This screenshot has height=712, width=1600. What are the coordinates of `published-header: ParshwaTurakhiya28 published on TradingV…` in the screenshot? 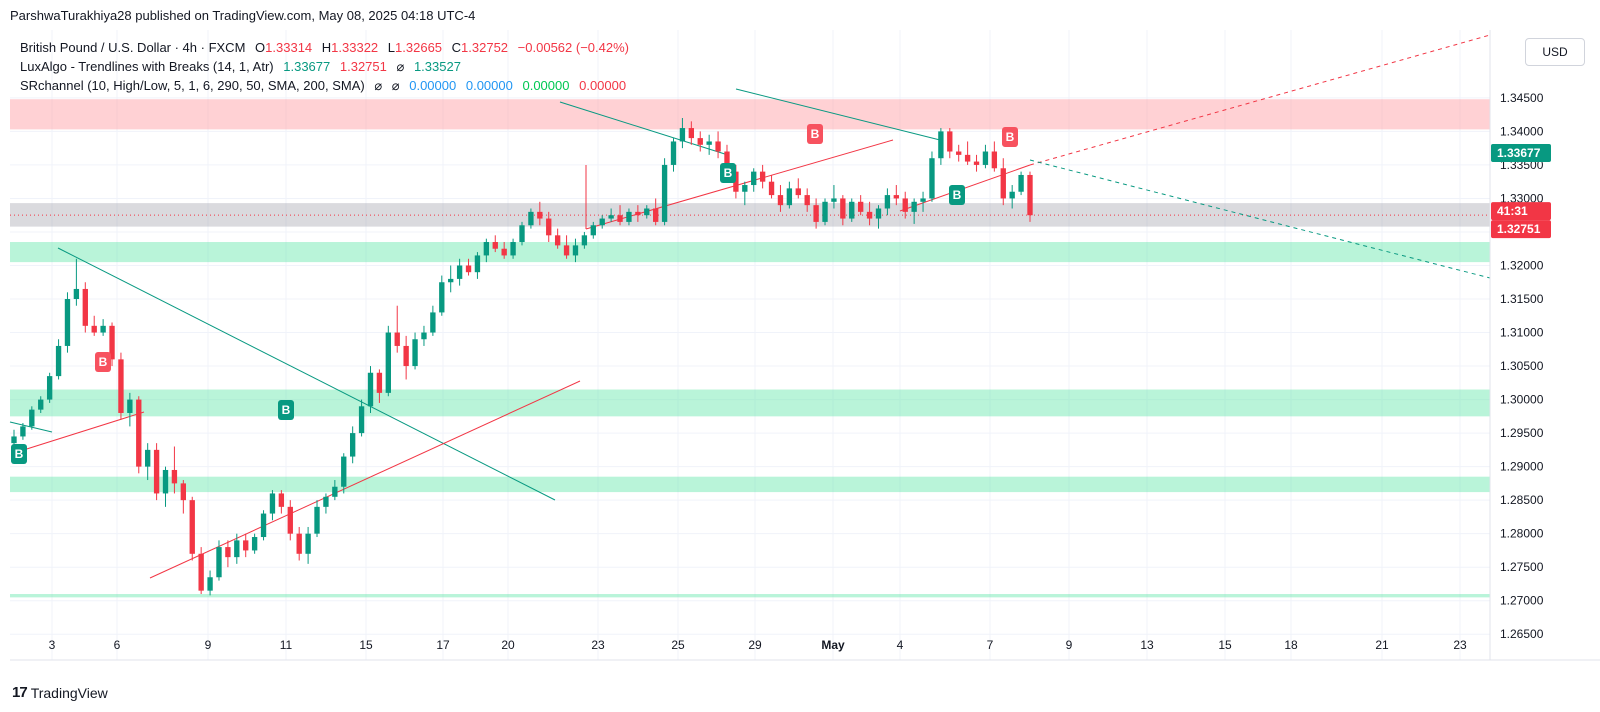 It's located at (242, 15).